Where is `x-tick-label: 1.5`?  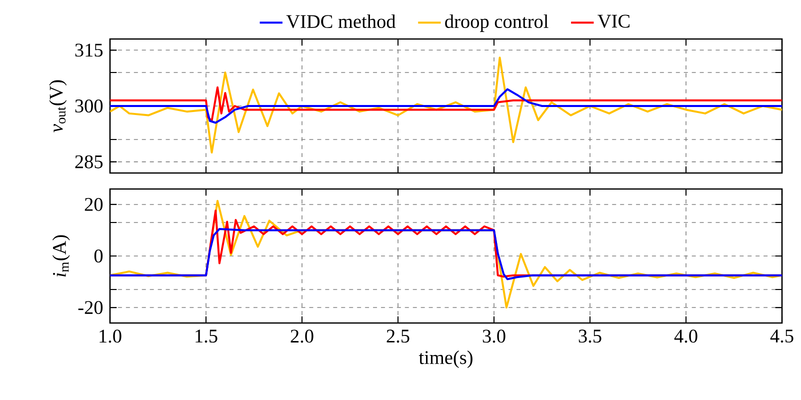
x-tick-label: 1.5 is located at coordinates (207, 336).